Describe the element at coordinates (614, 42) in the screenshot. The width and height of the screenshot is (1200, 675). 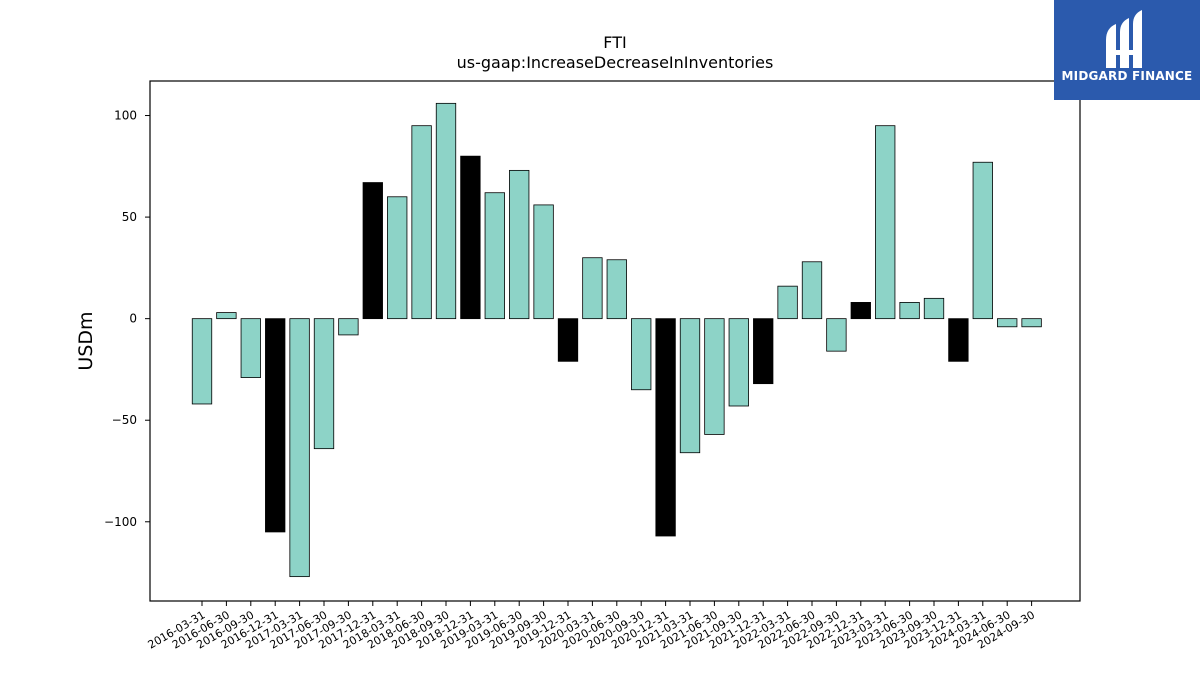
I see `chart-title: FTI` at that location.